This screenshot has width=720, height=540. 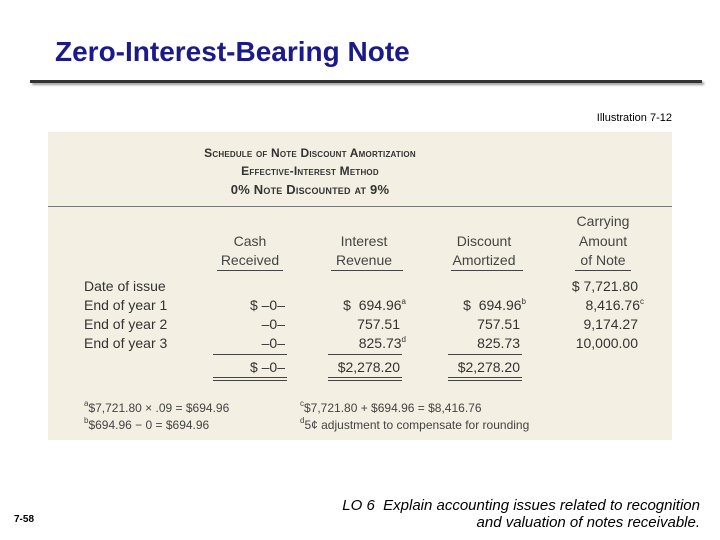 I want to click on table-cell: 825.73, so click(x=498, y=343).